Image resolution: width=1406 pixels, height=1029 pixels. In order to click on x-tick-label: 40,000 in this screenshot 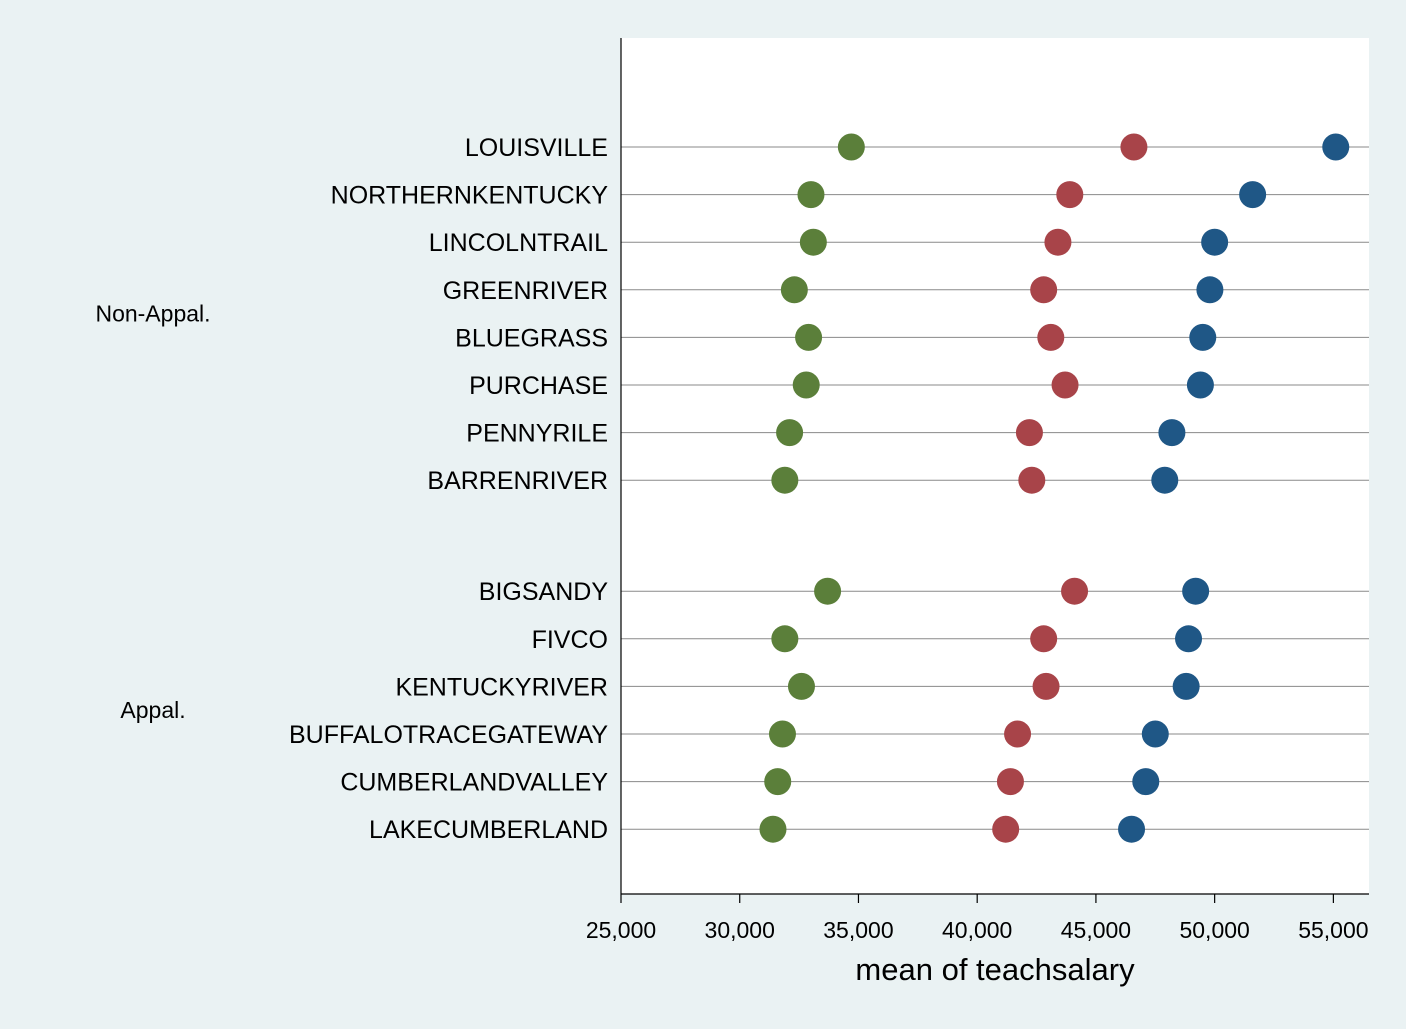, I will do `click(977, 930)`.